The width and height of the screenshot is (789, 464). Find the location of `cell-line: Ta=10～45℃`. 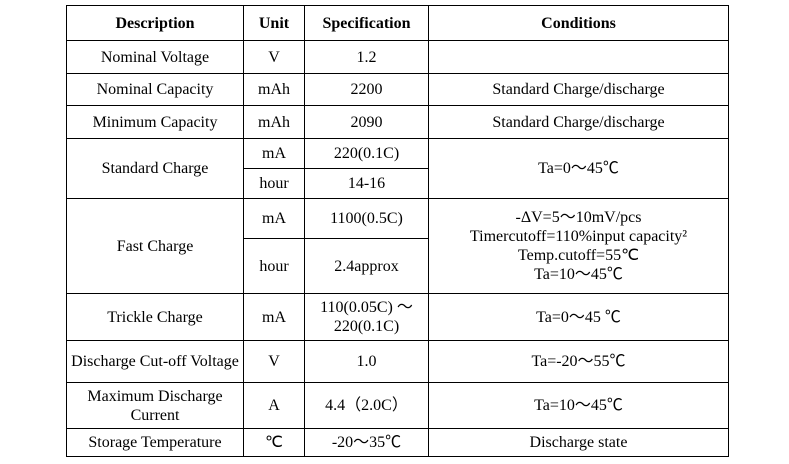

cell-line: Ta=10～45℃ is located at coordinates (578, 274).